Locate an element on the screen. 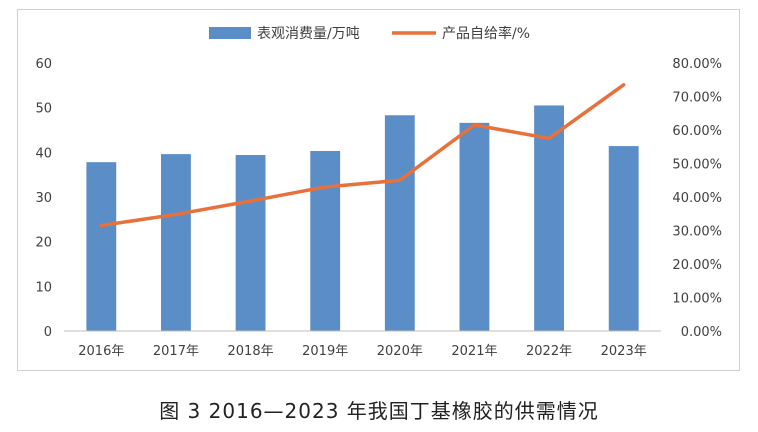 This screenshot has width=758, height=432. legend-swatch-bar is located at coordinates (230, 33).